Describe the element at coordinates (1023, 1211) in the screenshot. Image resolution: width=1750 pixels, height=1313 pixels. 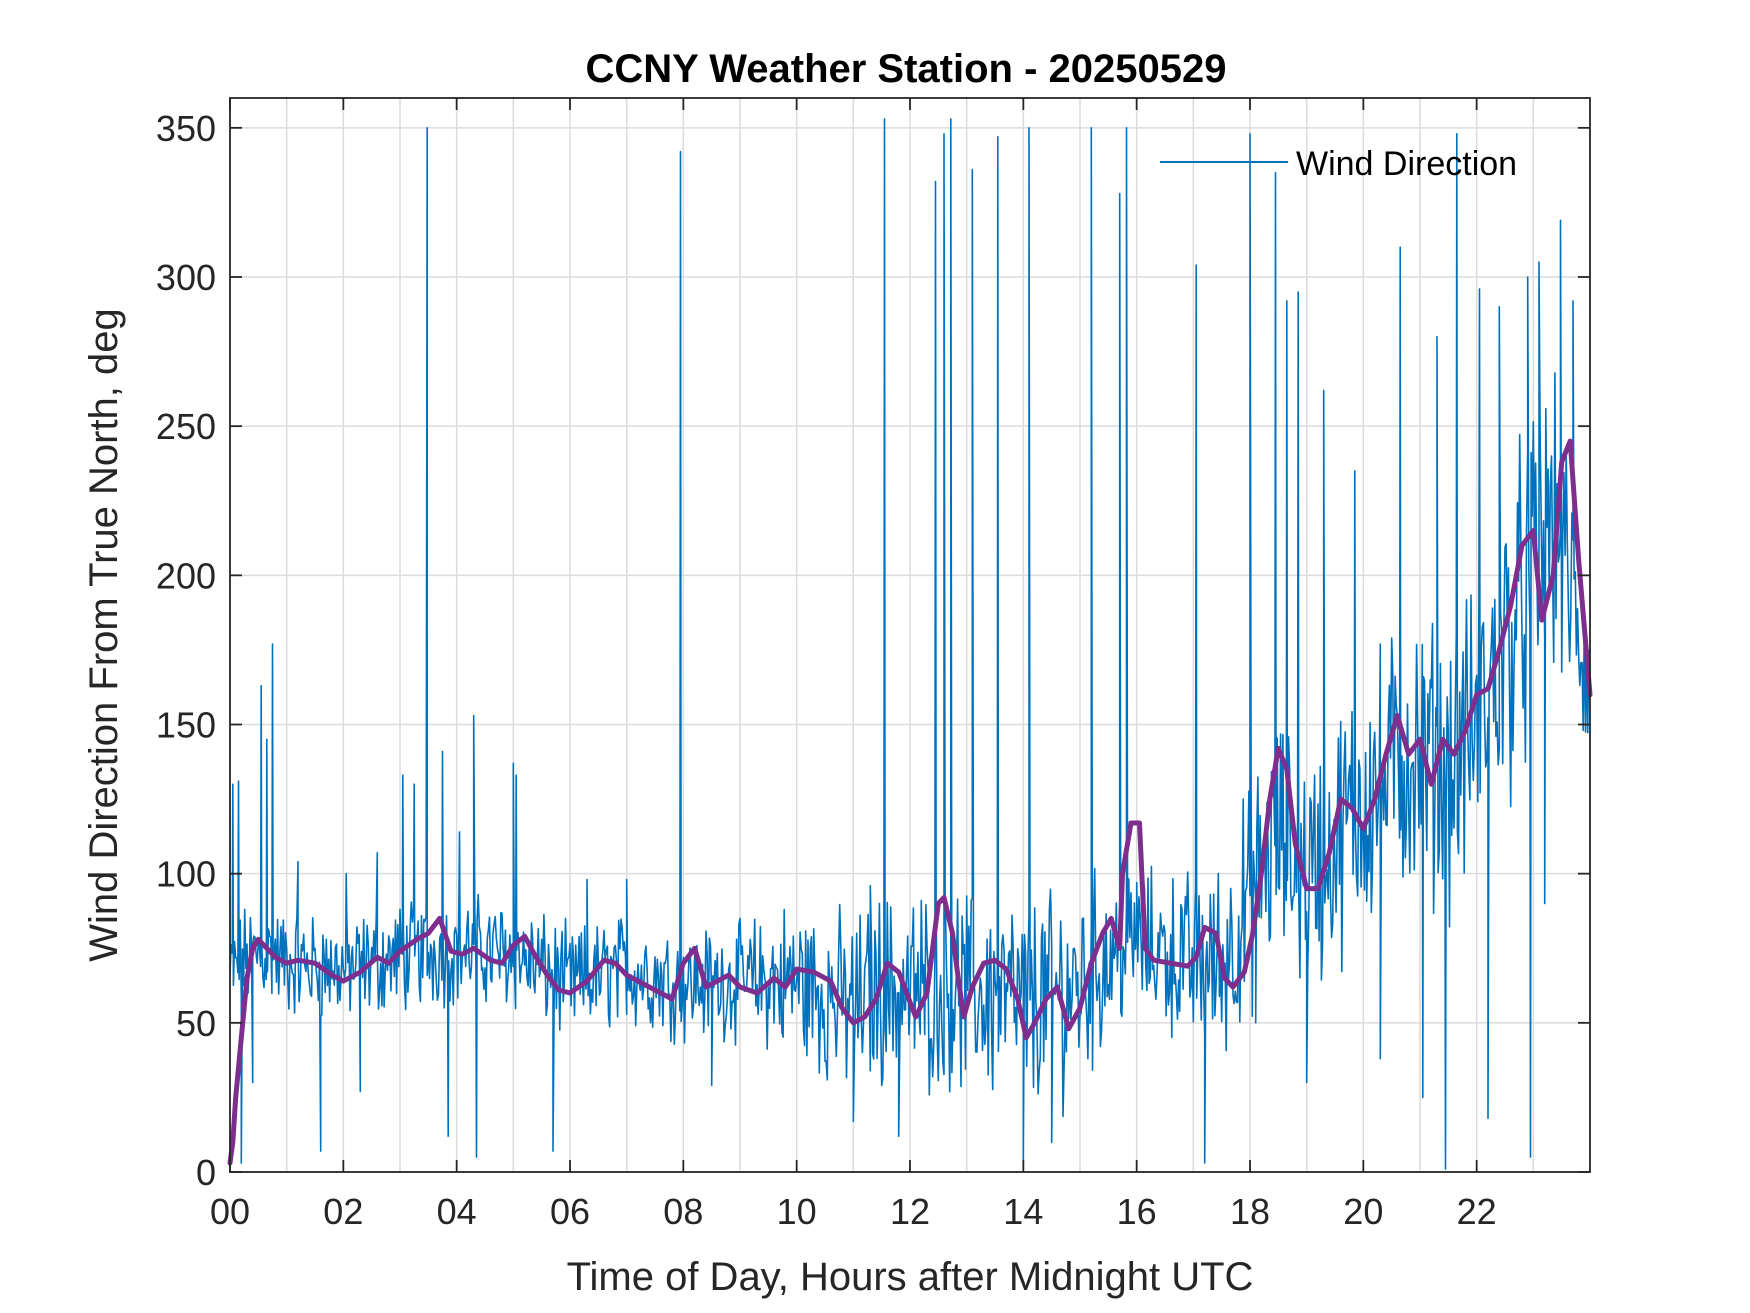
I see `x-tick-label: 14` at that location.